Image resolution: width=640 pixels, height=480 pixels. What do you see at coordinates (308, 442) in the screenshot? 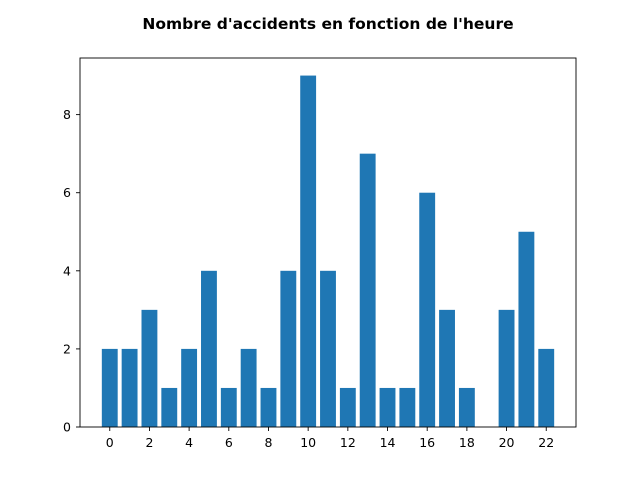
I see `x-tick-label: 10` at bounding box center [308, 442].